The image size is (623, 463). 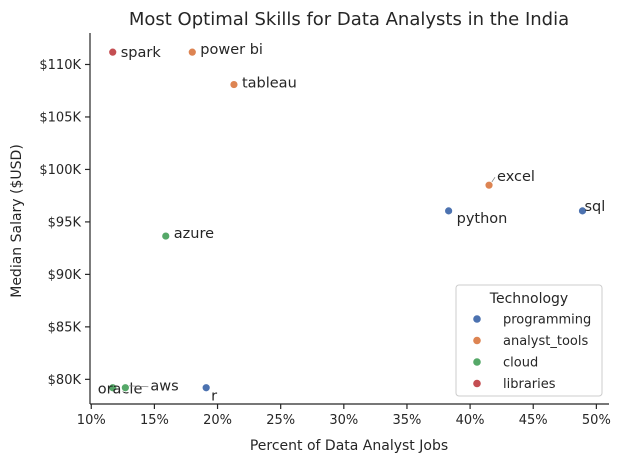 I want to click on legend-title: Technology, so click(x=528, y=299).